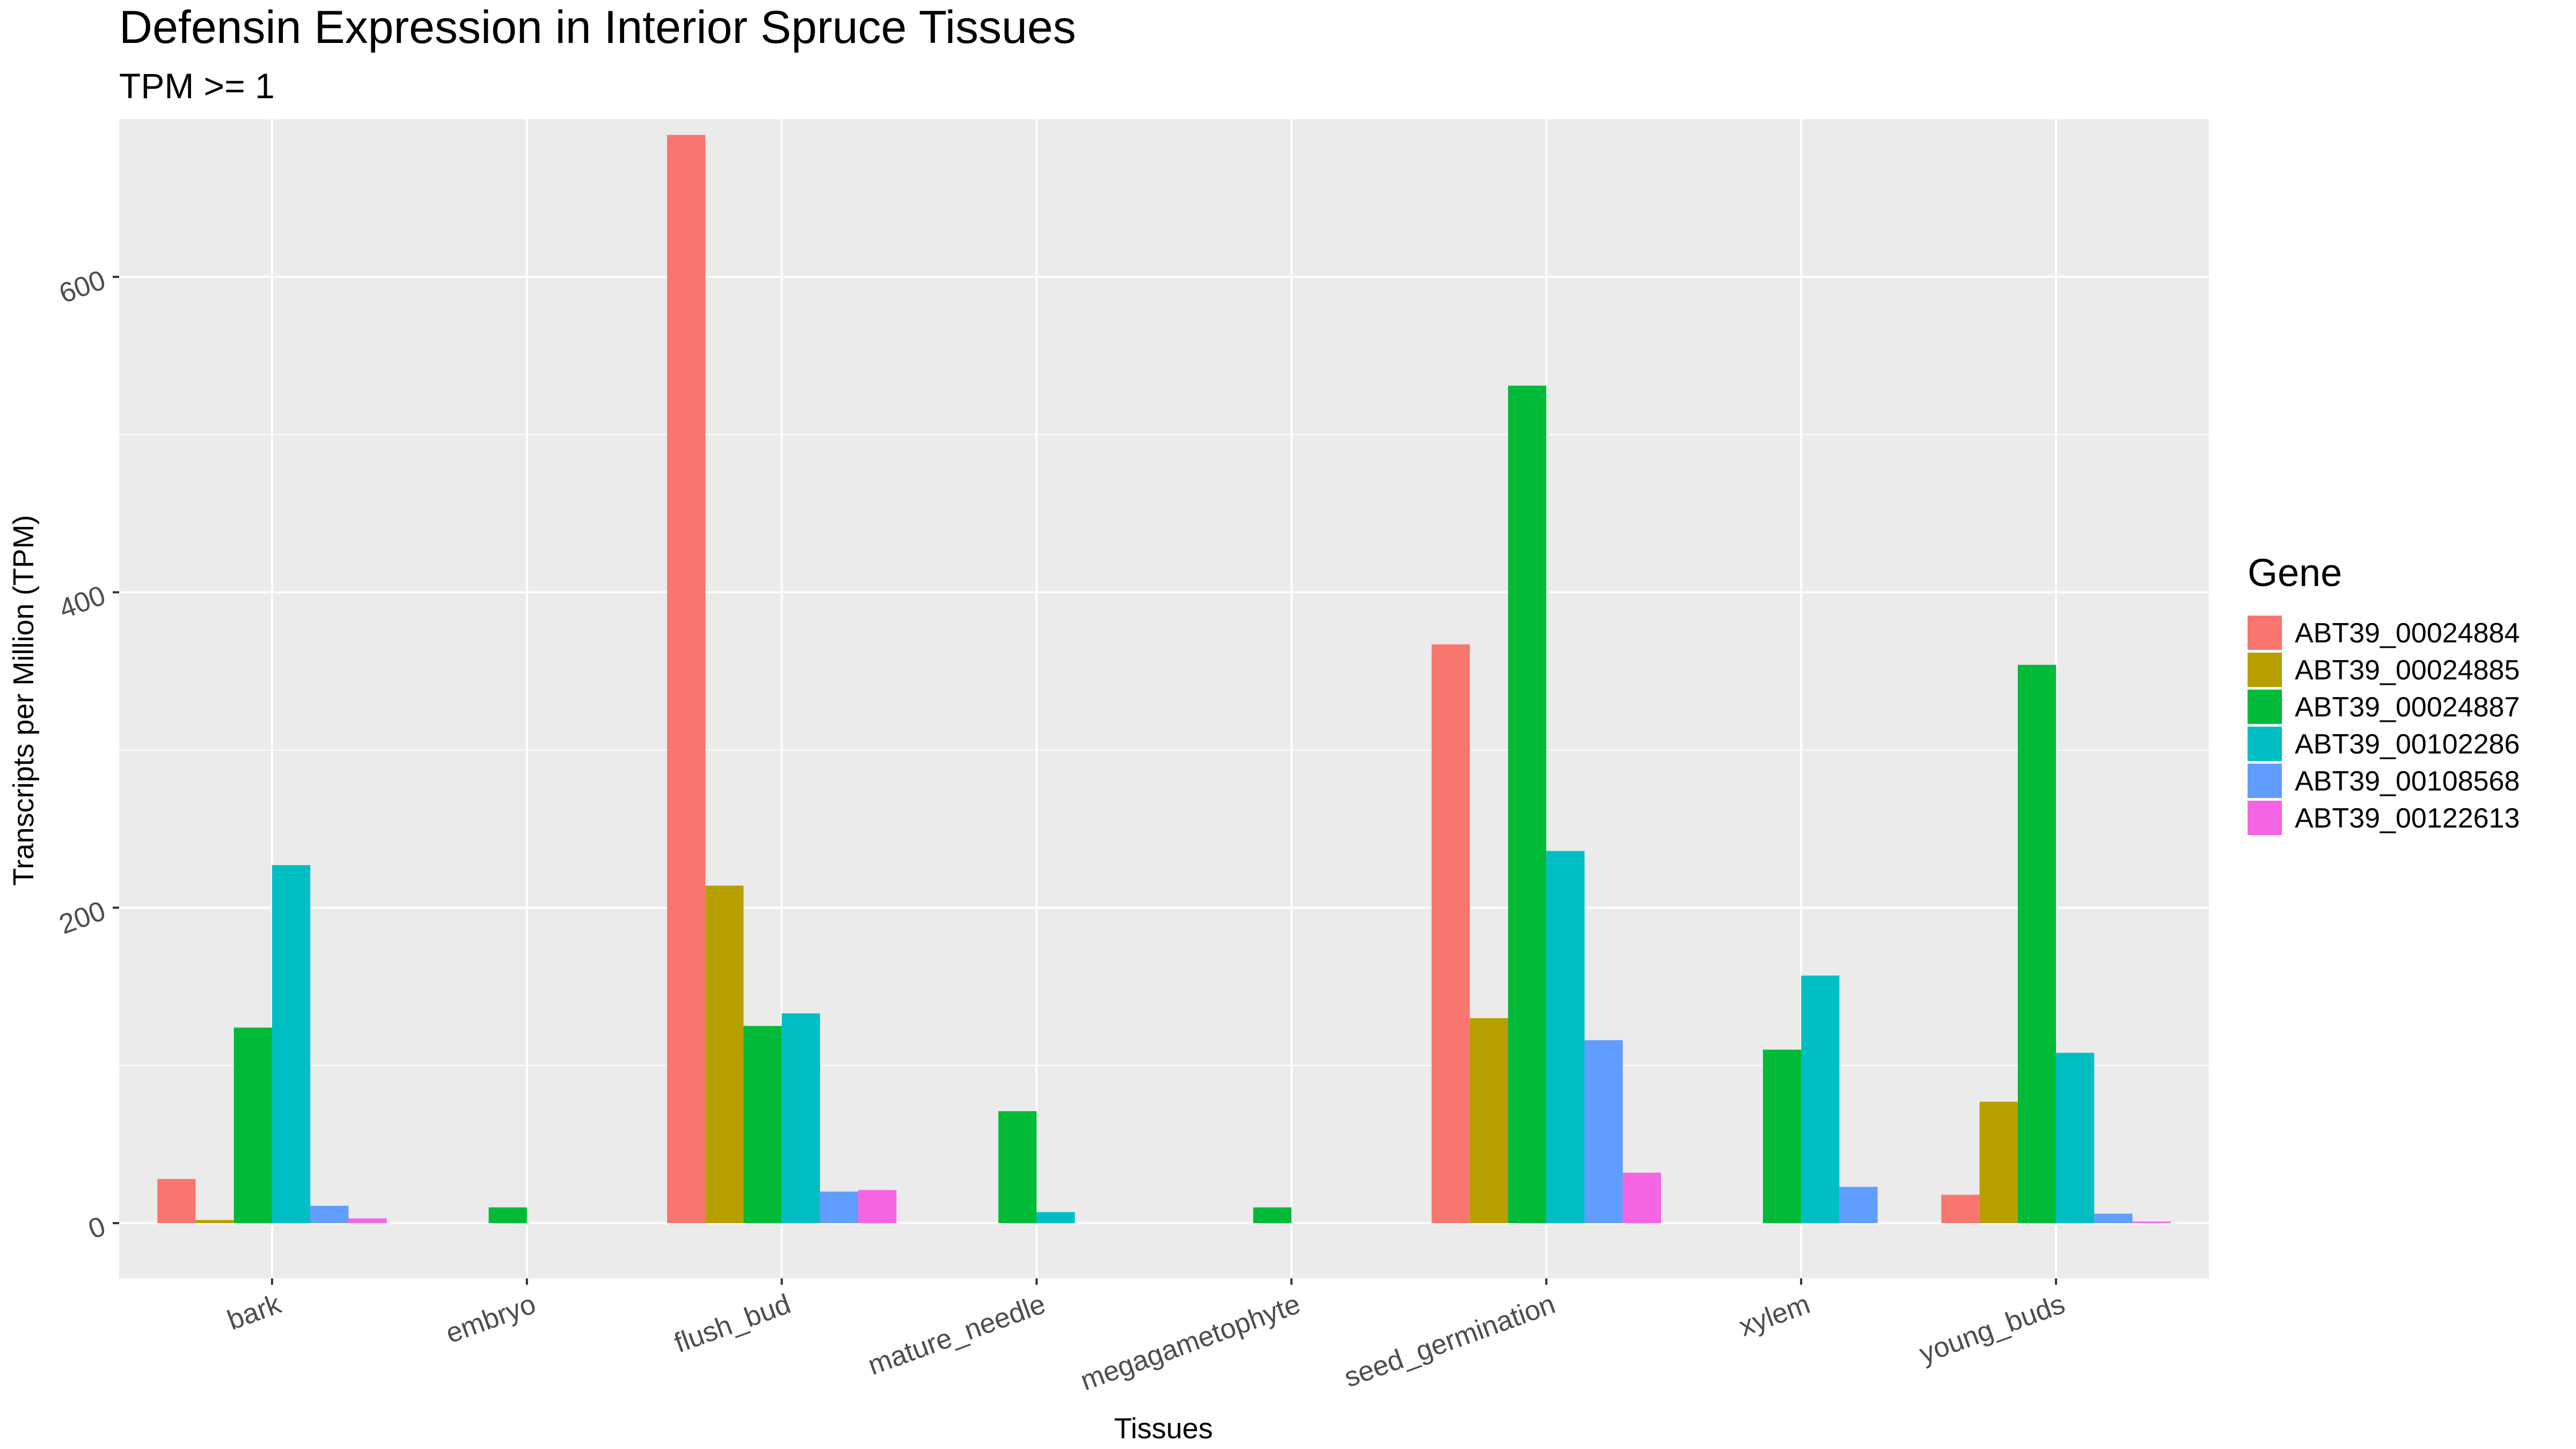 This screenshot has width=2576, height=1449. Describe the element at coordinates (724, 1054) in the screenshot. I see `bar-ABT39_00024885-flush_bud` at that location.